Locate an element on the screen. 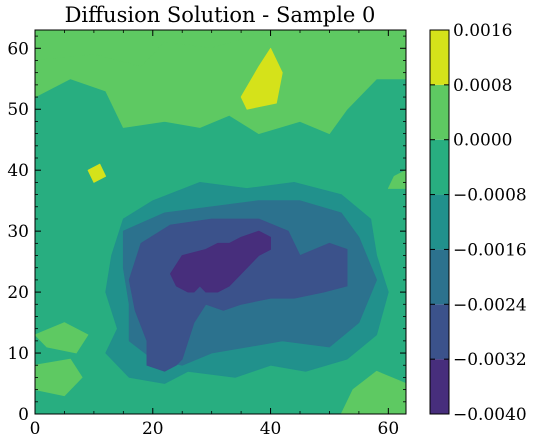  colorbar-tick-label: 0.0008 is located at coordinates (482, 86).